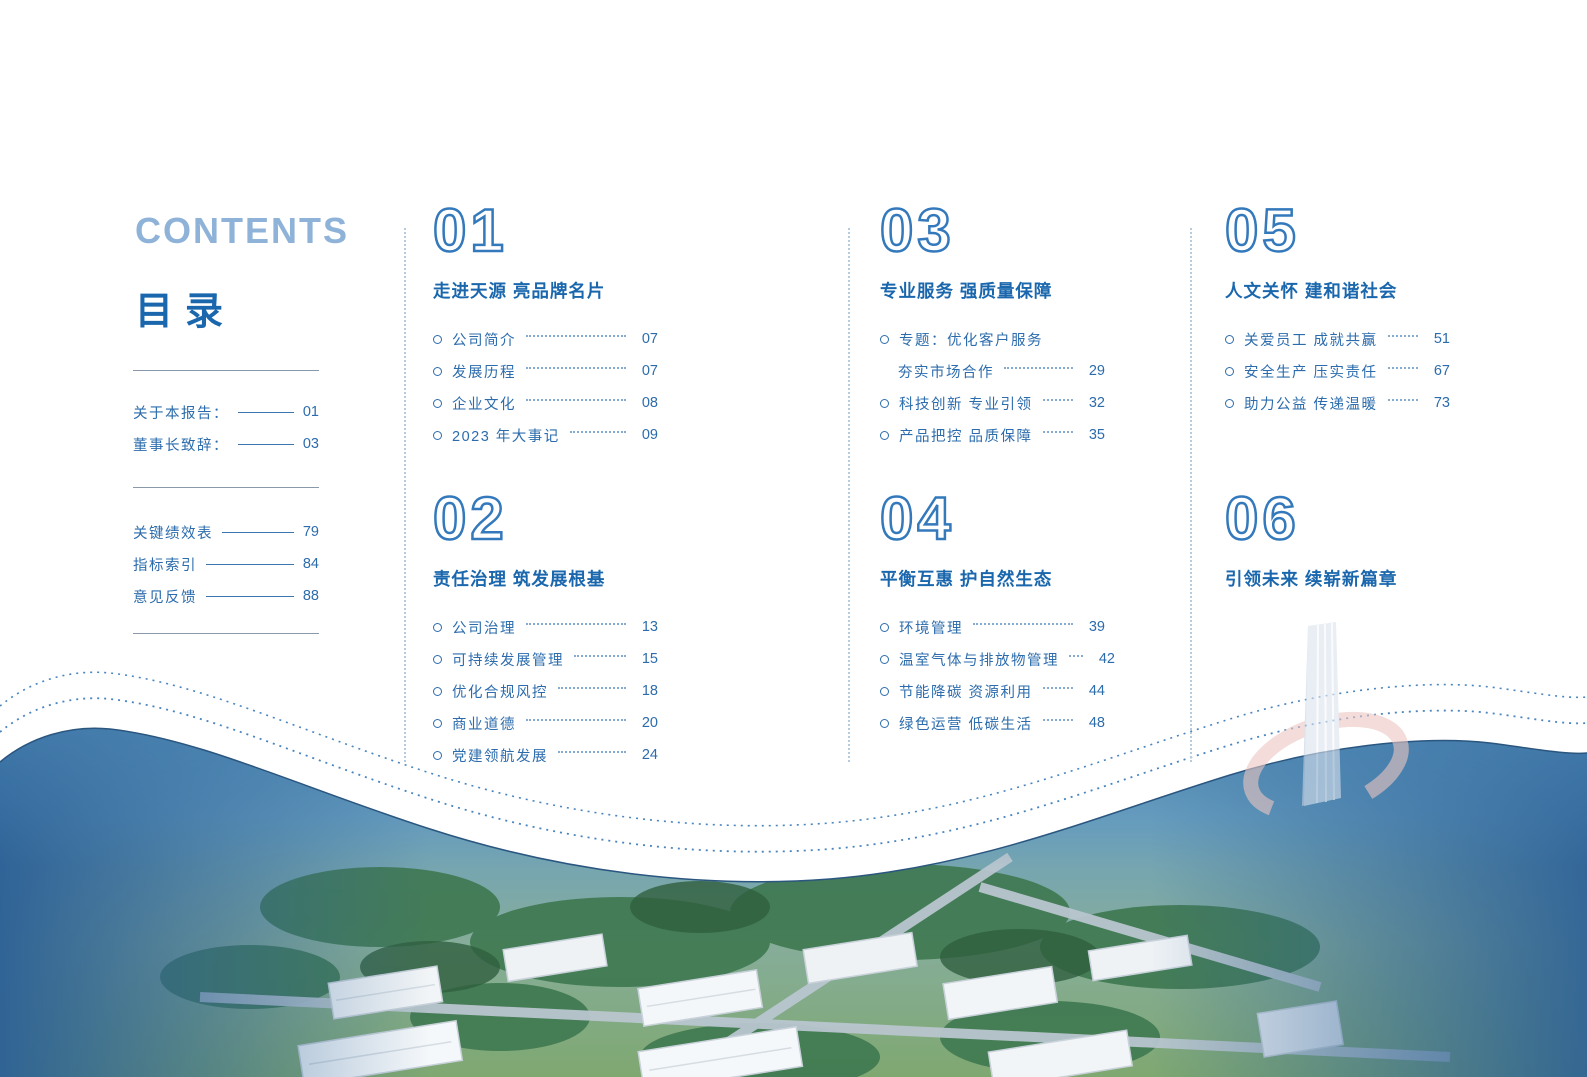 The width and height of the screenshot is (1587, 1077). Describe the element at coordinates (1096, 435) in the screenshot. I see `page-number: 35` at that location.